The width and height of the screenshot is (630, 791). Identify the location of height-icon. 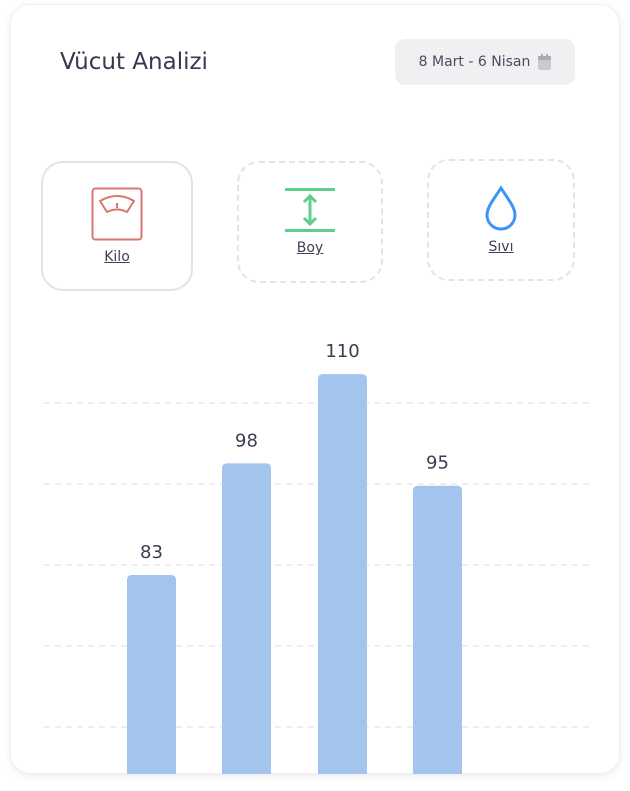
(310, 210).